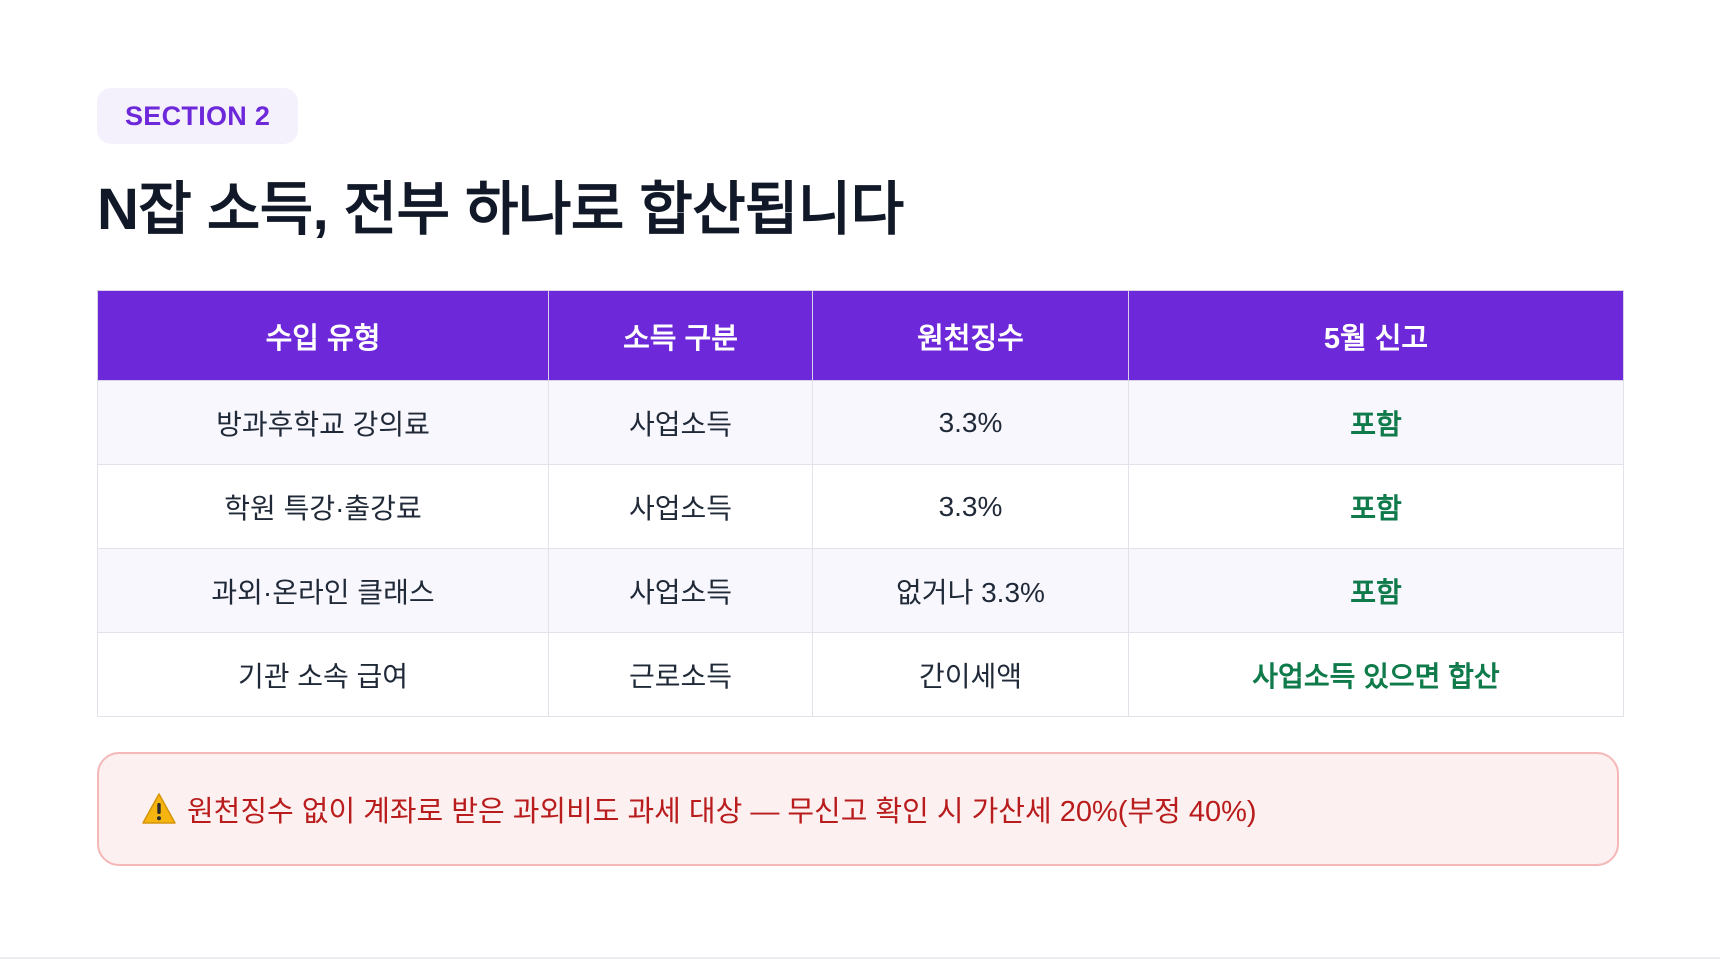  I want to click on table-row: 학원 특강·출강료 사업소득 3.3% 포함, so click(860, 506).